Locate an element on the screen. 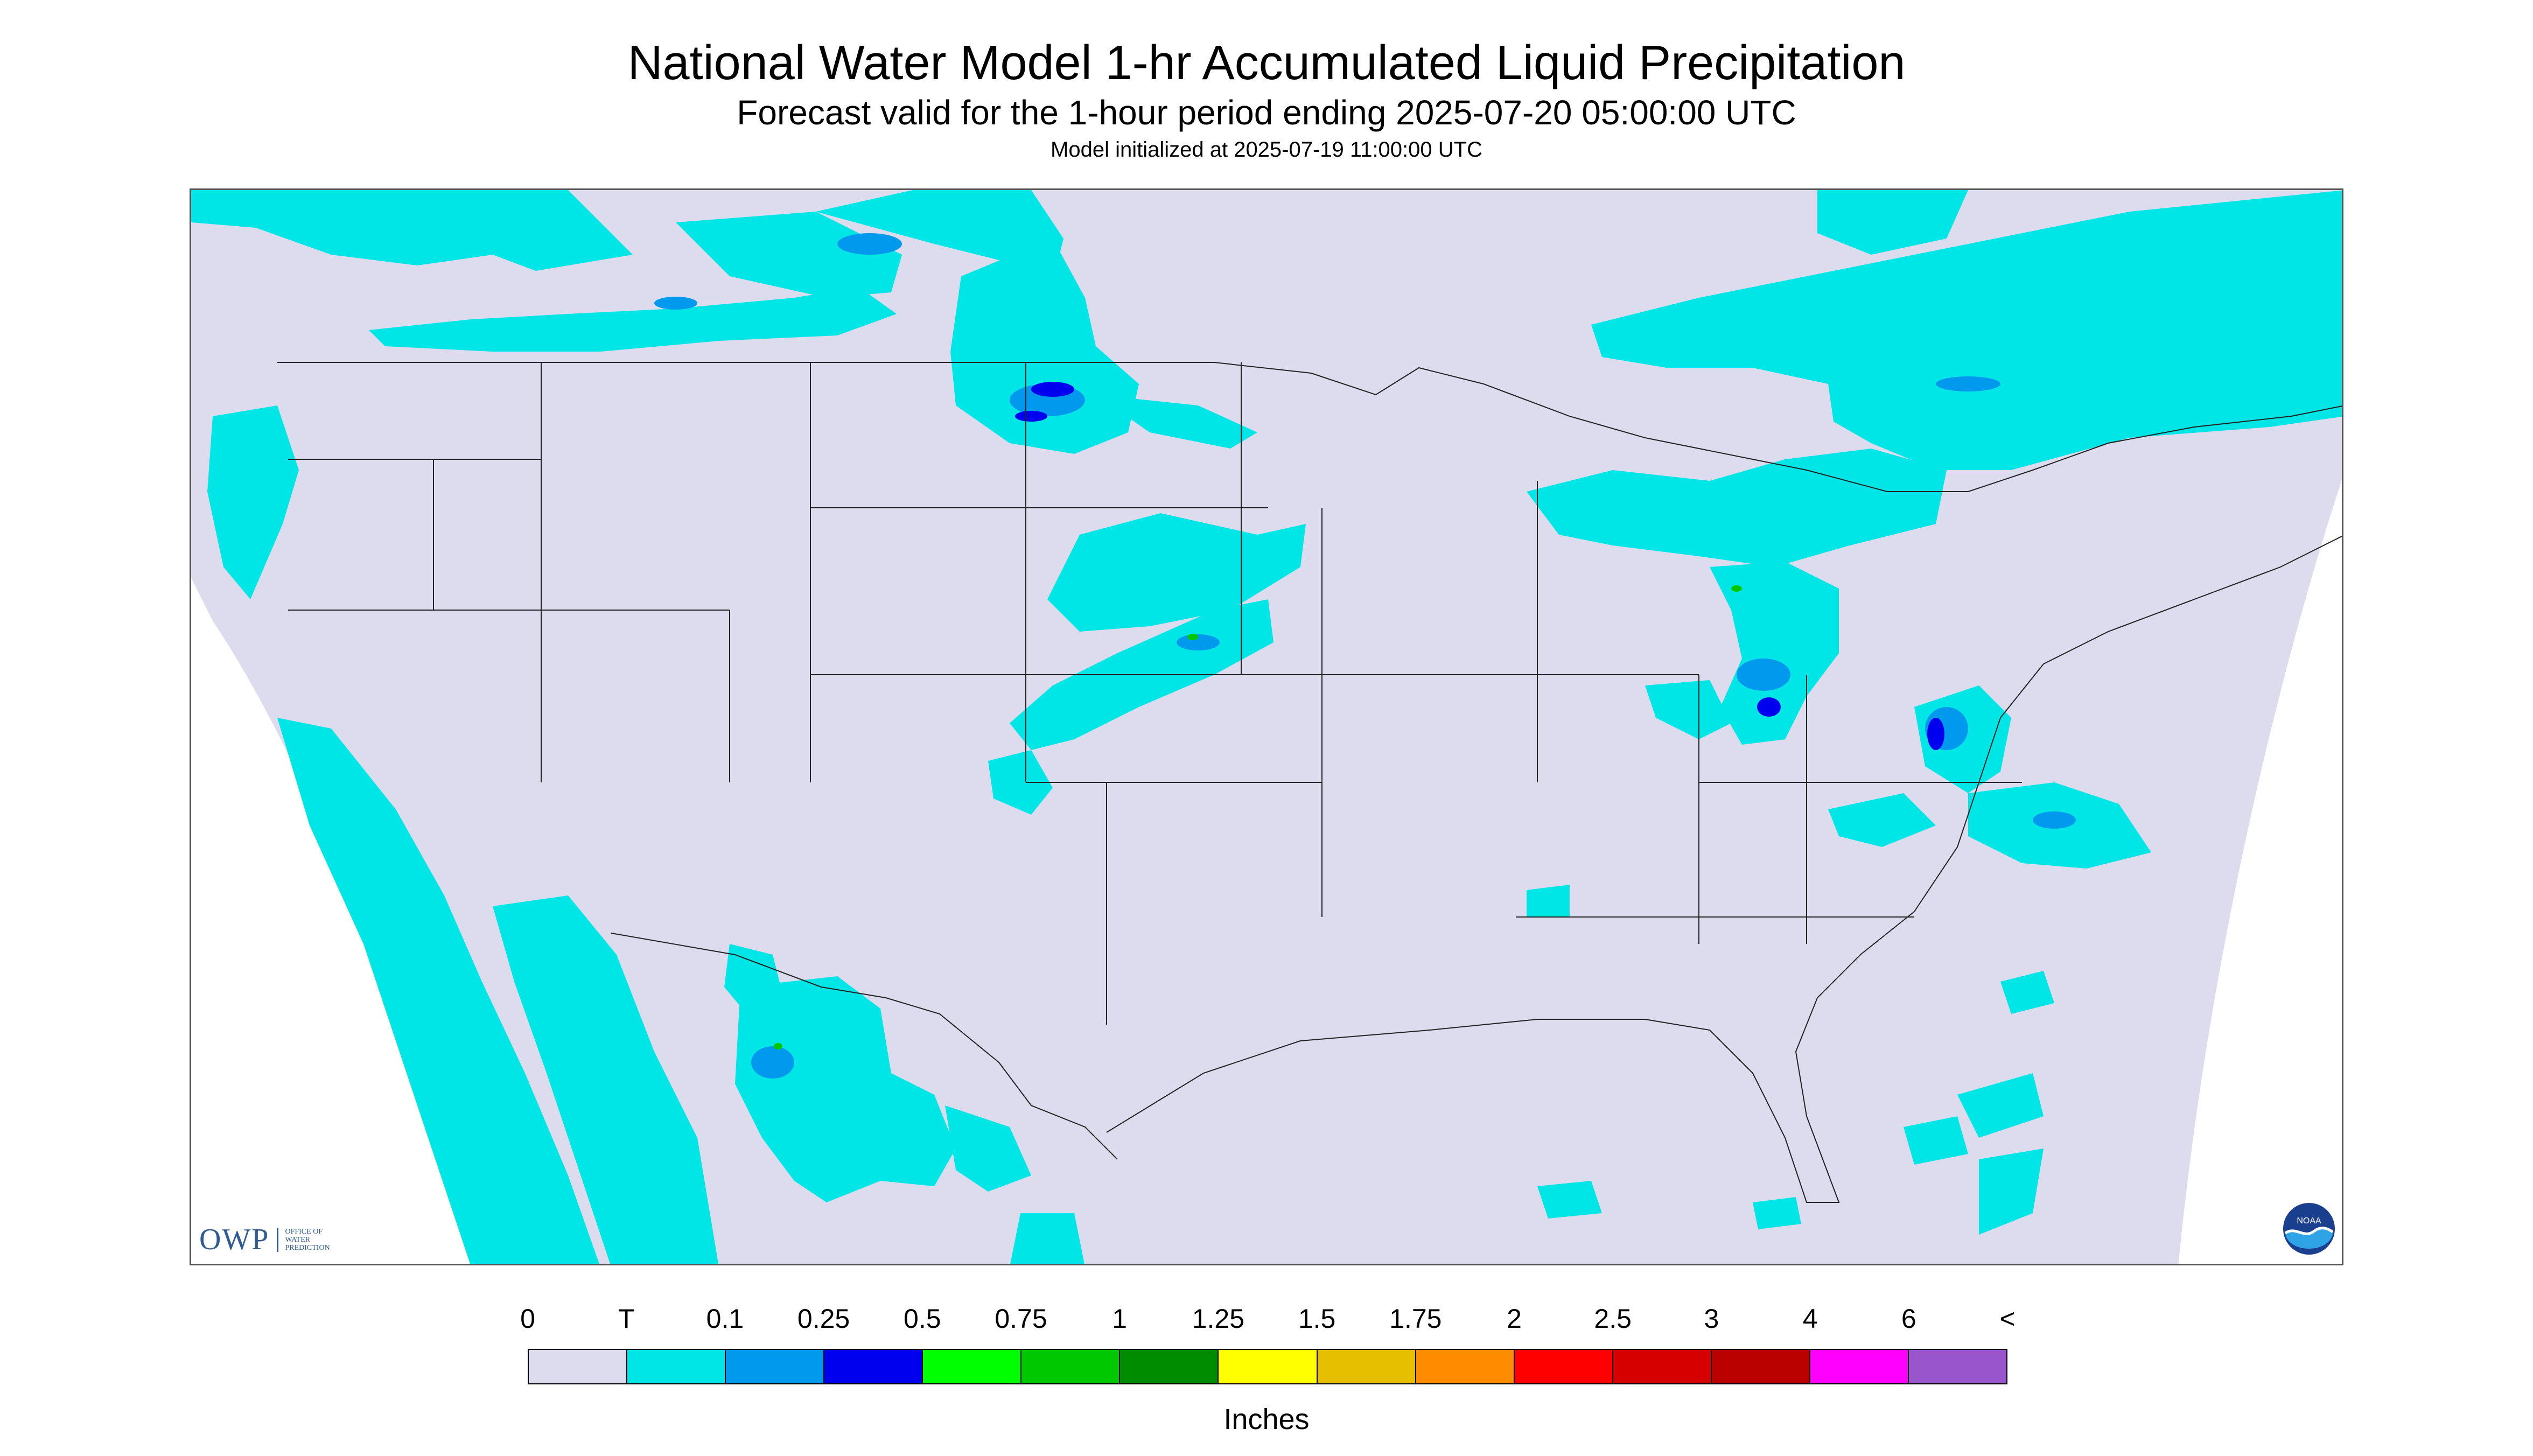  legend-label: 2.5 is located at coordinates (1613, 1319).